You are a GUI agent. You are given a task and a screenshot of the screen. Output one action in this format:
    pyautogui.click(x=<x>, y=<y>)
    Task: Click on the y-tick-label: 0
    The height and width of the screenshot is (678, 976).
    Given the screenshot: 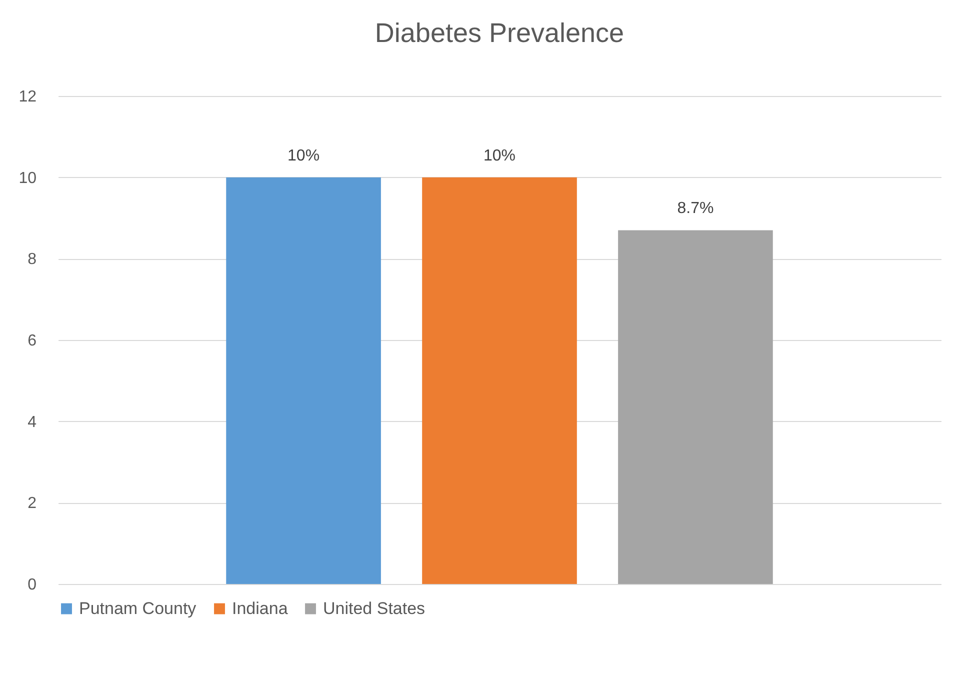 What is the action you would take?
    pyautogui.click(x=32, y=585)
    